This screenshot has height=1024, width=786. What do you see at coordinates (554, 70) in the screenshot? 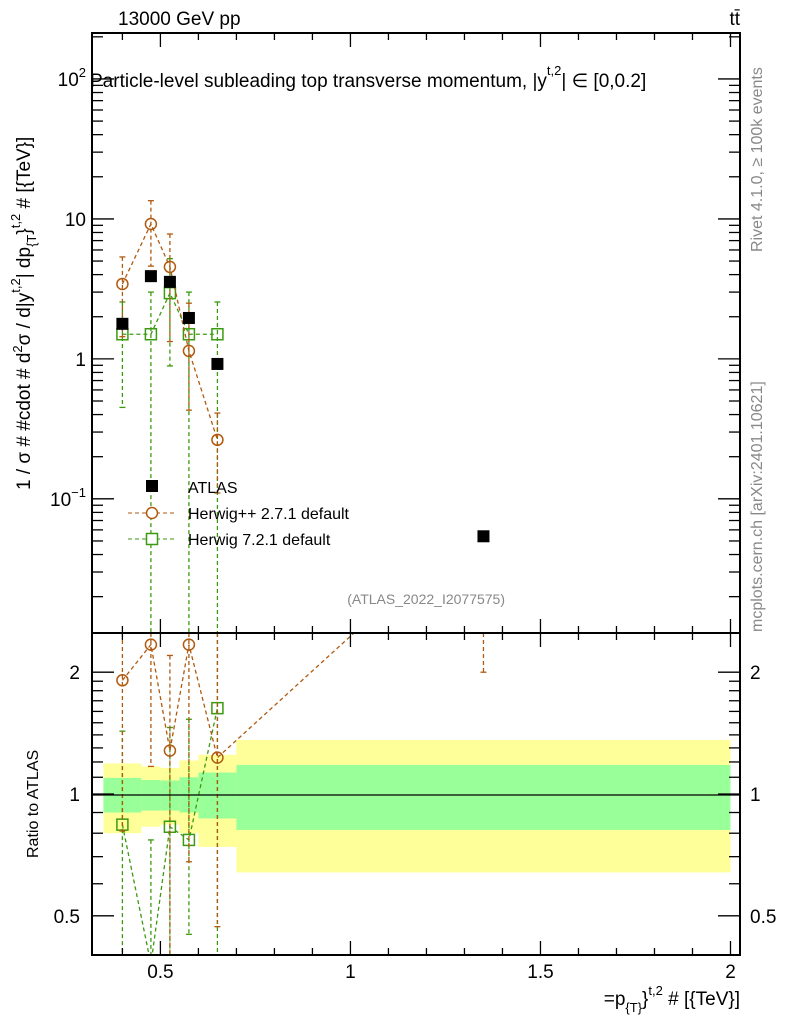
I see `title-sup: t,2` at bounding box center [554, 70].